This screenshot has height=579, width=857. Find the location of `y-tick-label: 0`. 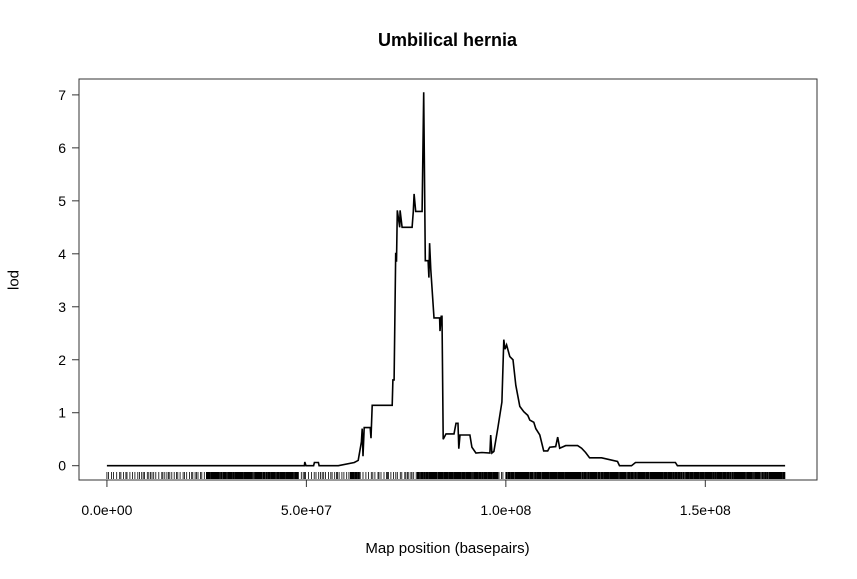

y-tick-label: 0 is located at coordinates (62, 466).